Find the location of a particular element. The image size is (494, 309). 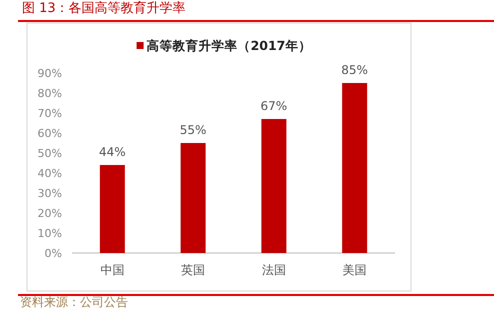

y-tick-label: 80% is located at coordinates (50, 93).